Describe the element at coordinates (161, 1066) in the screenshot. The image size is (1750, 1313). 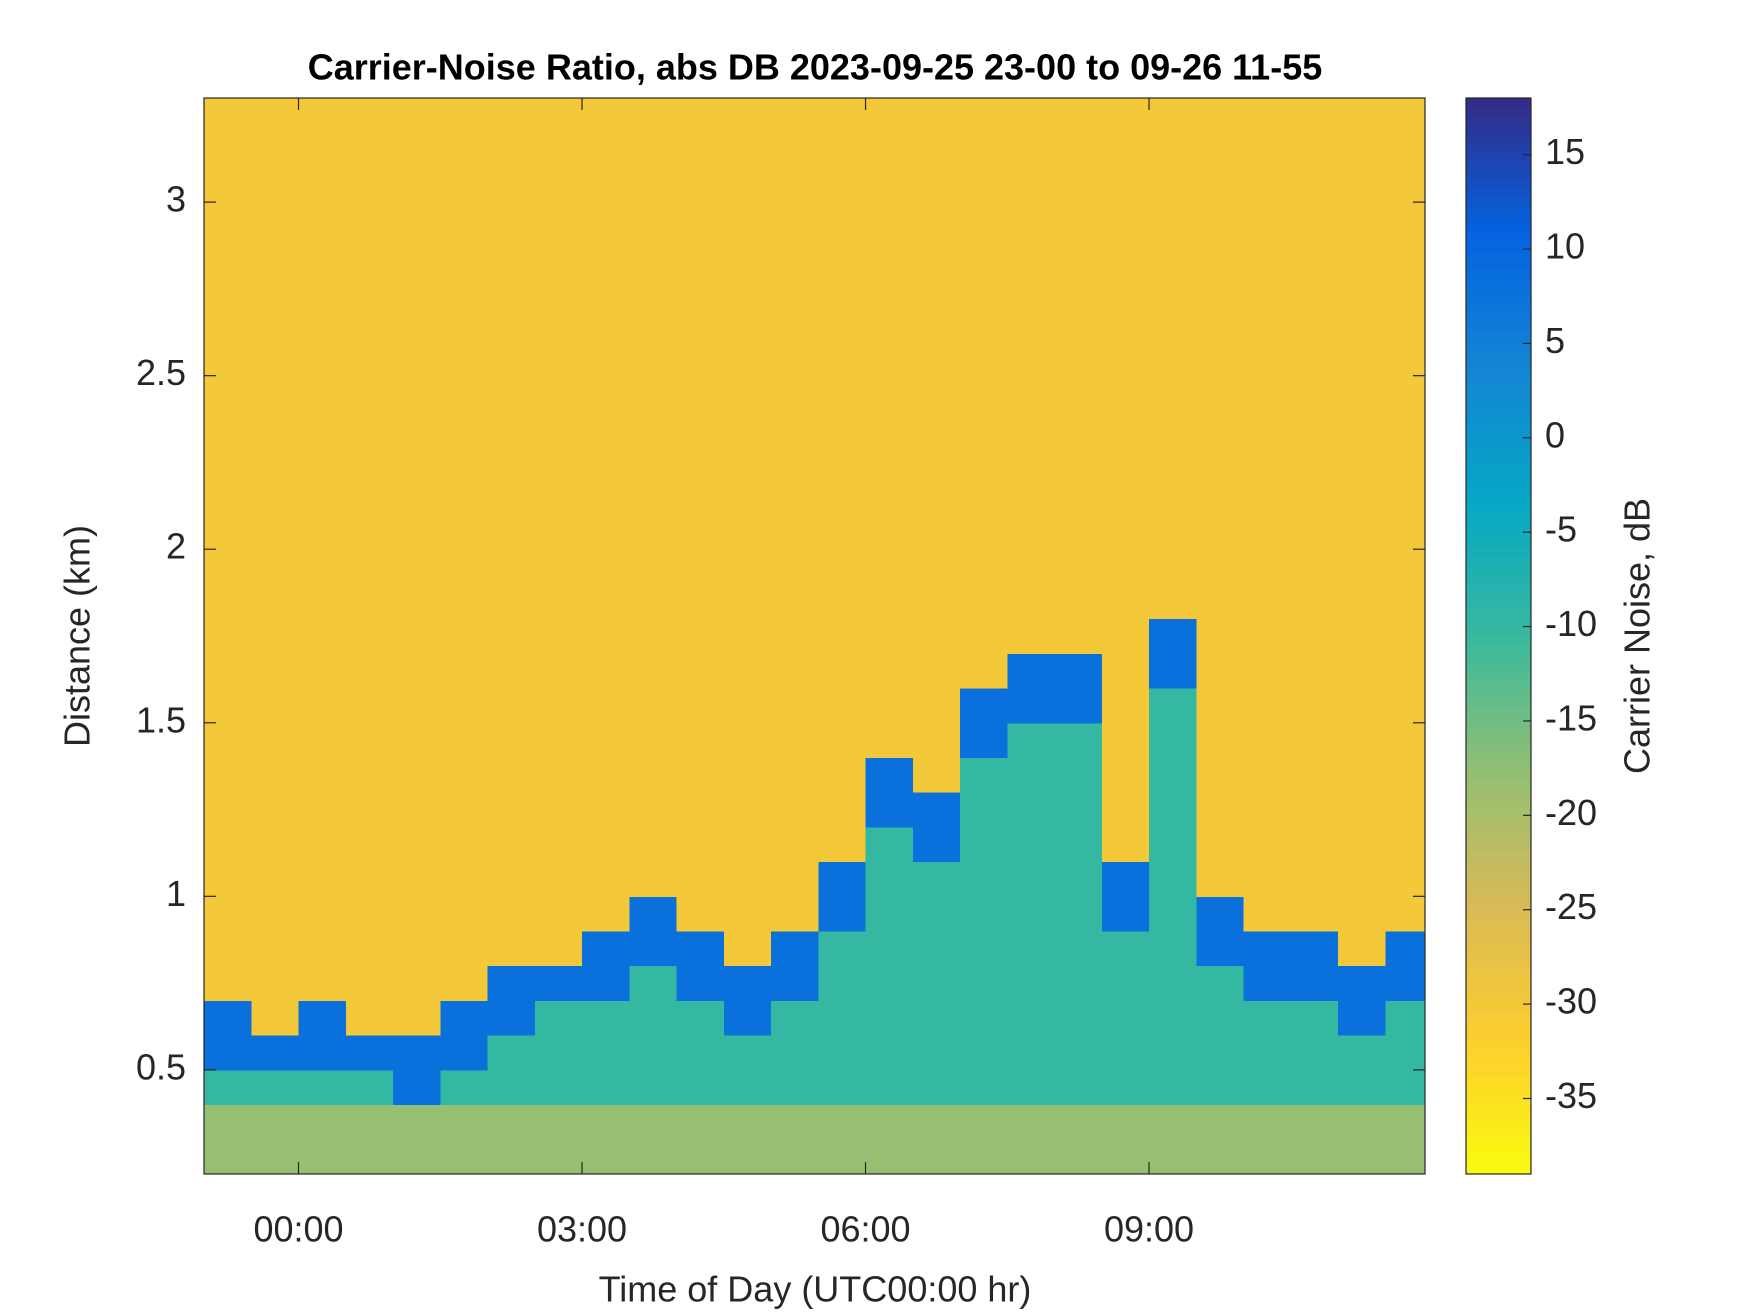
I see `y-tick-label: 0.5` at that location.